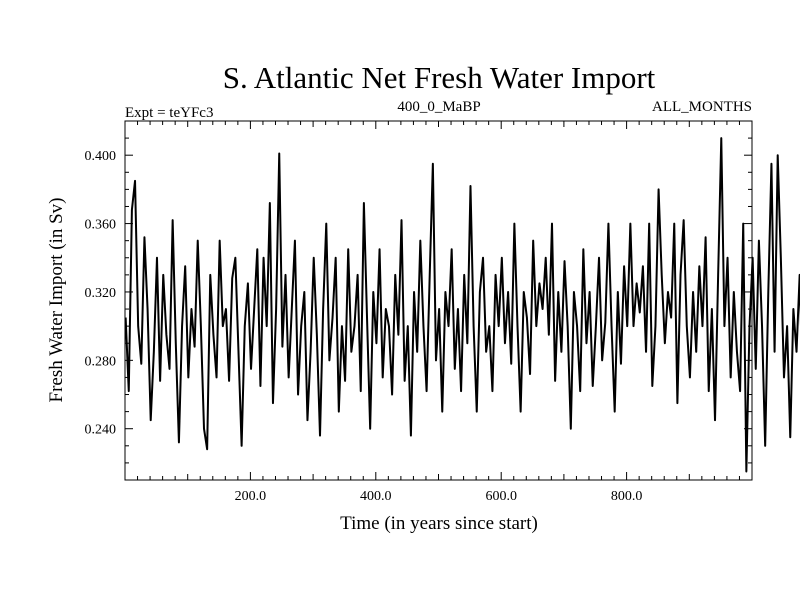 Image resolution: width=800 pixels, height=600 pixels. What do you see at coordinates (376, 496) in the screenshot?
I see `x-tick-label: 400.0` at bounding box center [376, 496].